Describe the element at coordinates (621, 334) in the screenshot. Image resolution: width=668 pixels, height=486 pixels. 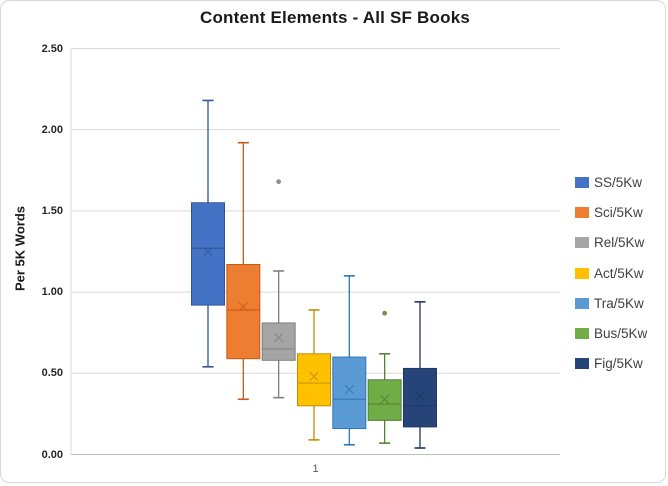
I see `legend-label: Bus/5Kw` at that location.